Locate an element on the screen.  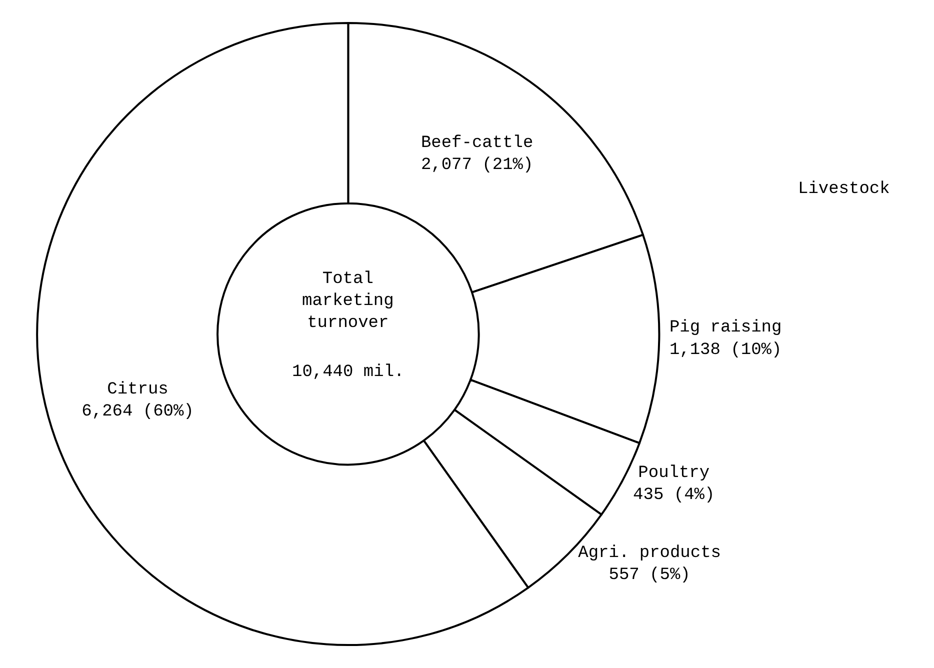
data-label: 6,264 (60%) is located at coordinates (138, 412).